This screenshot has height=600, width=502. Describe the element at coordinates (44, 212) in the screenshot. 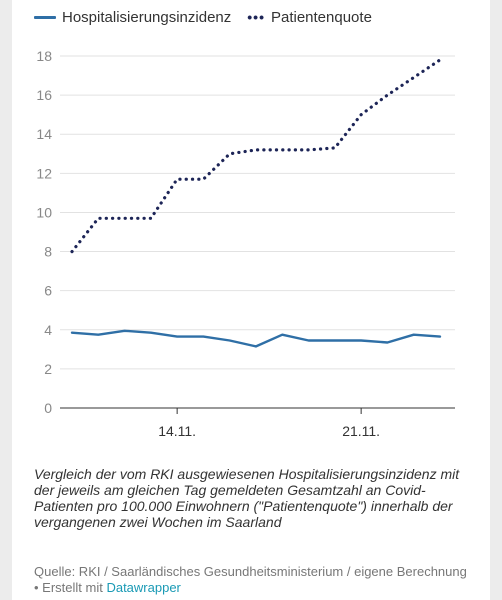

I see `y-tick-label: 10` at that location.